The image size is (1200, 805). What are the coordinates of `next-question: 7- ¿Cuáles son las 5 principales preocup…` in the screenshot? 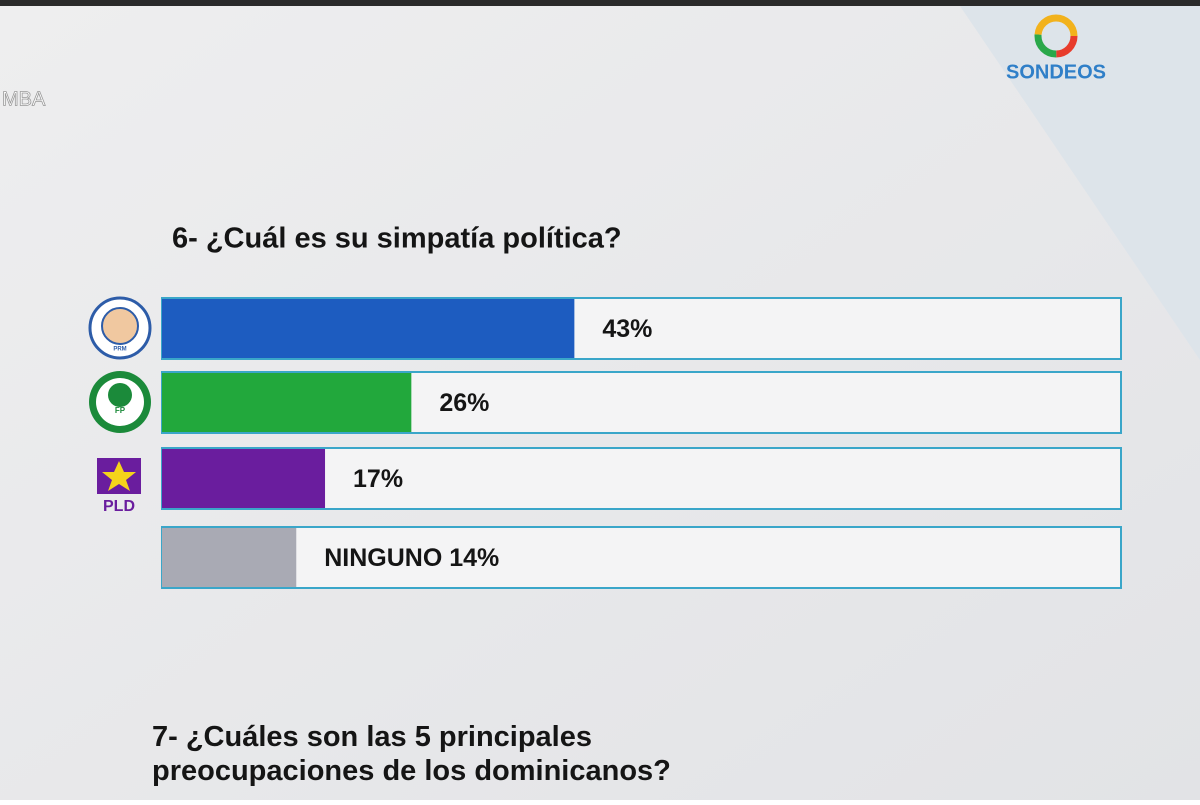 It's located at (411, 754).